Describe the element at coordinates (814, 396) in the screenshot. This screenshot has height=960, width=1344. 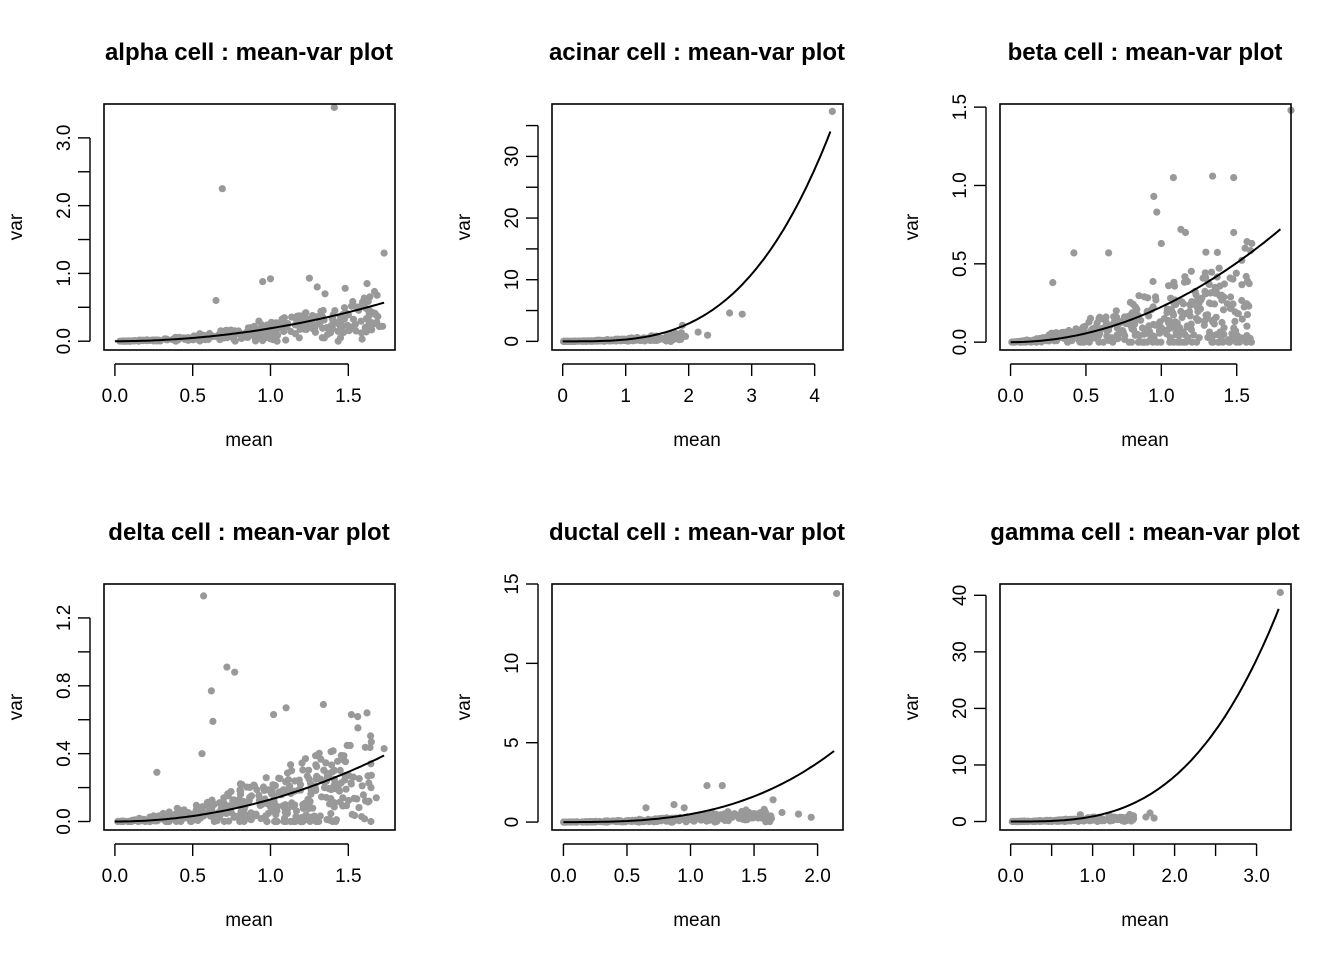
I see `x-tick-label: 4` at that location.